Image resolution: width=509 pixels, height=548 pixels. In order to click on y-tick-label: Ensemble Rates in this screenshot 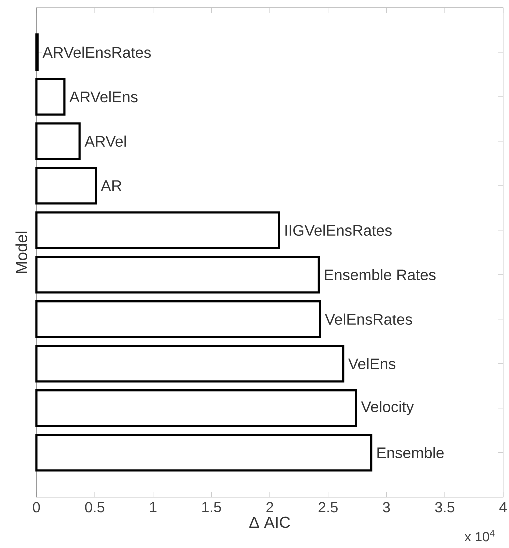, I will do `click(380, 275)`.